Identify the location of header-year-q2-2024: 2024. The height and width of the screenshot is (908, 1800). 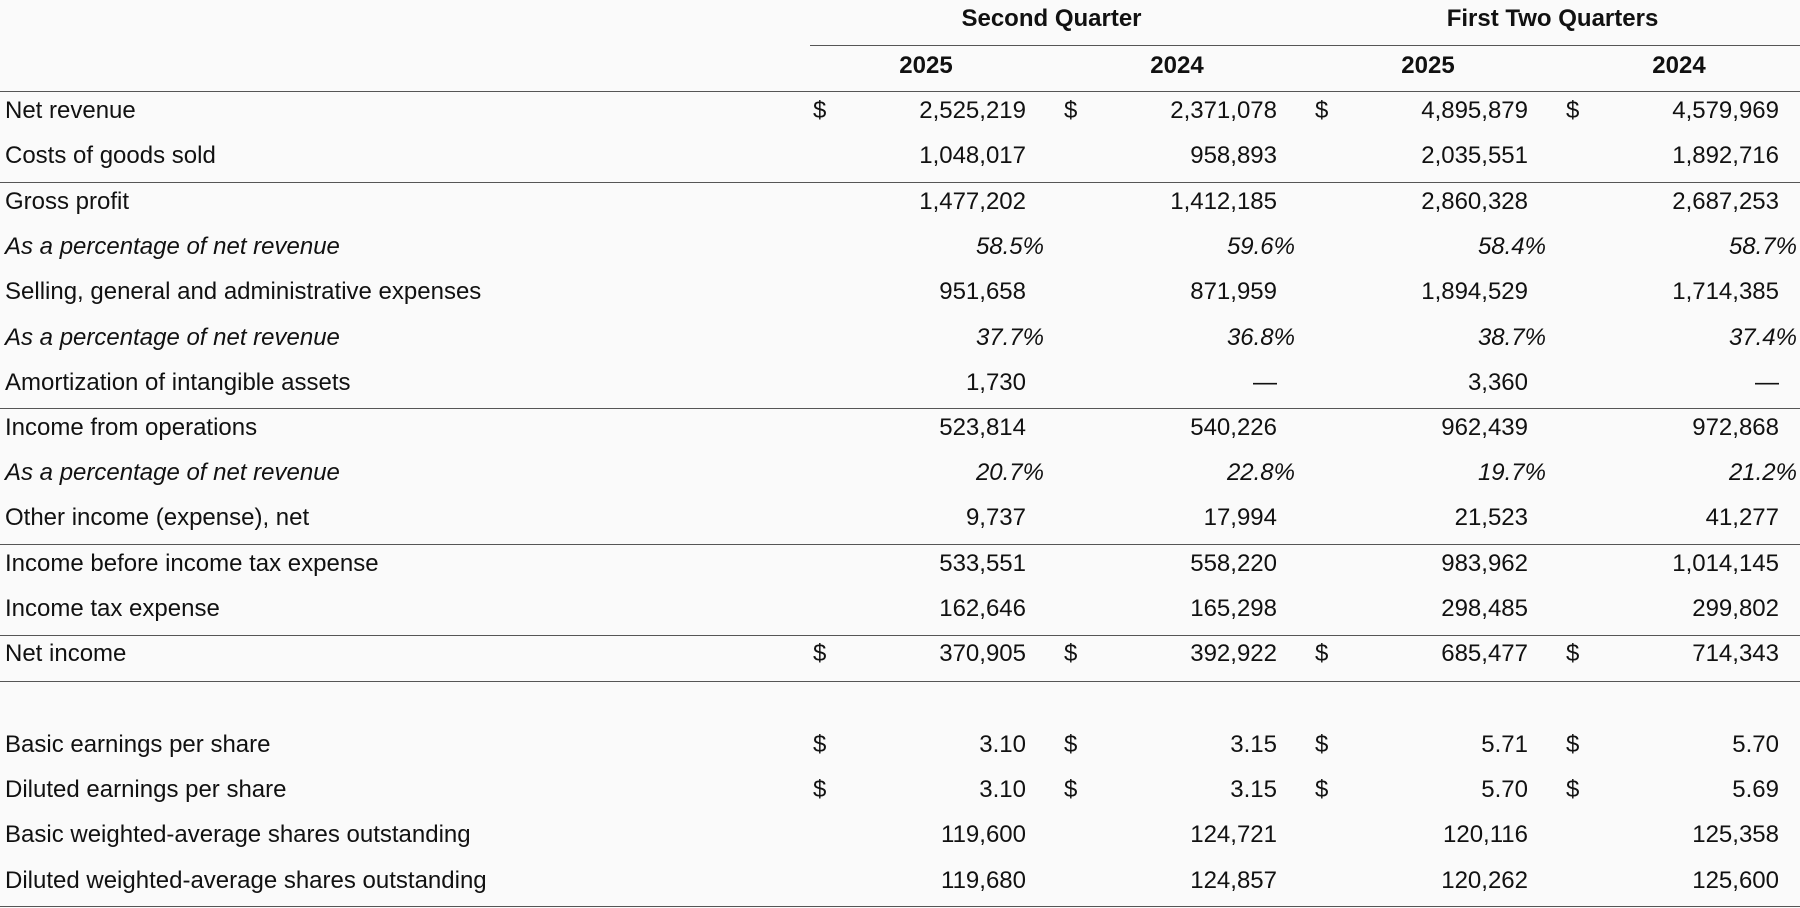
(1177, 65).